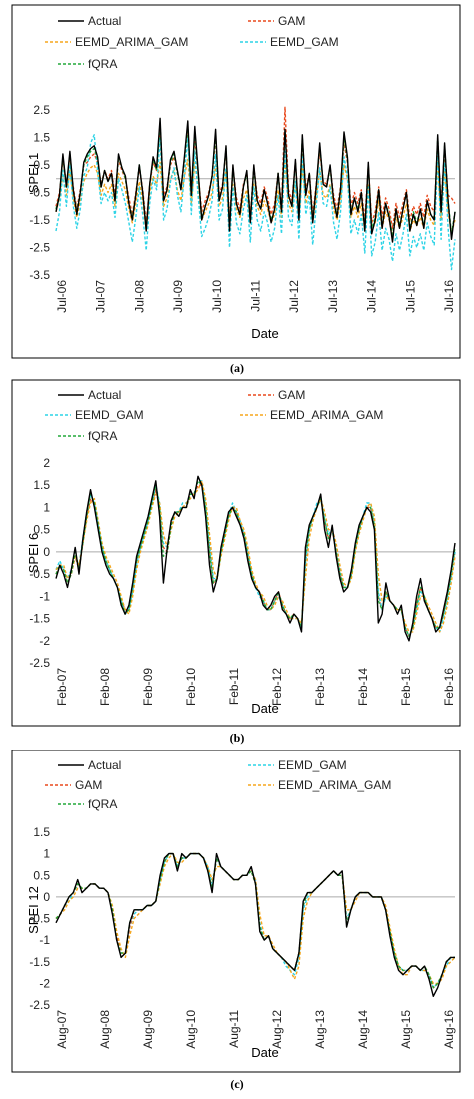  I want to click on panel-caption: (c), so click(236, 1084).